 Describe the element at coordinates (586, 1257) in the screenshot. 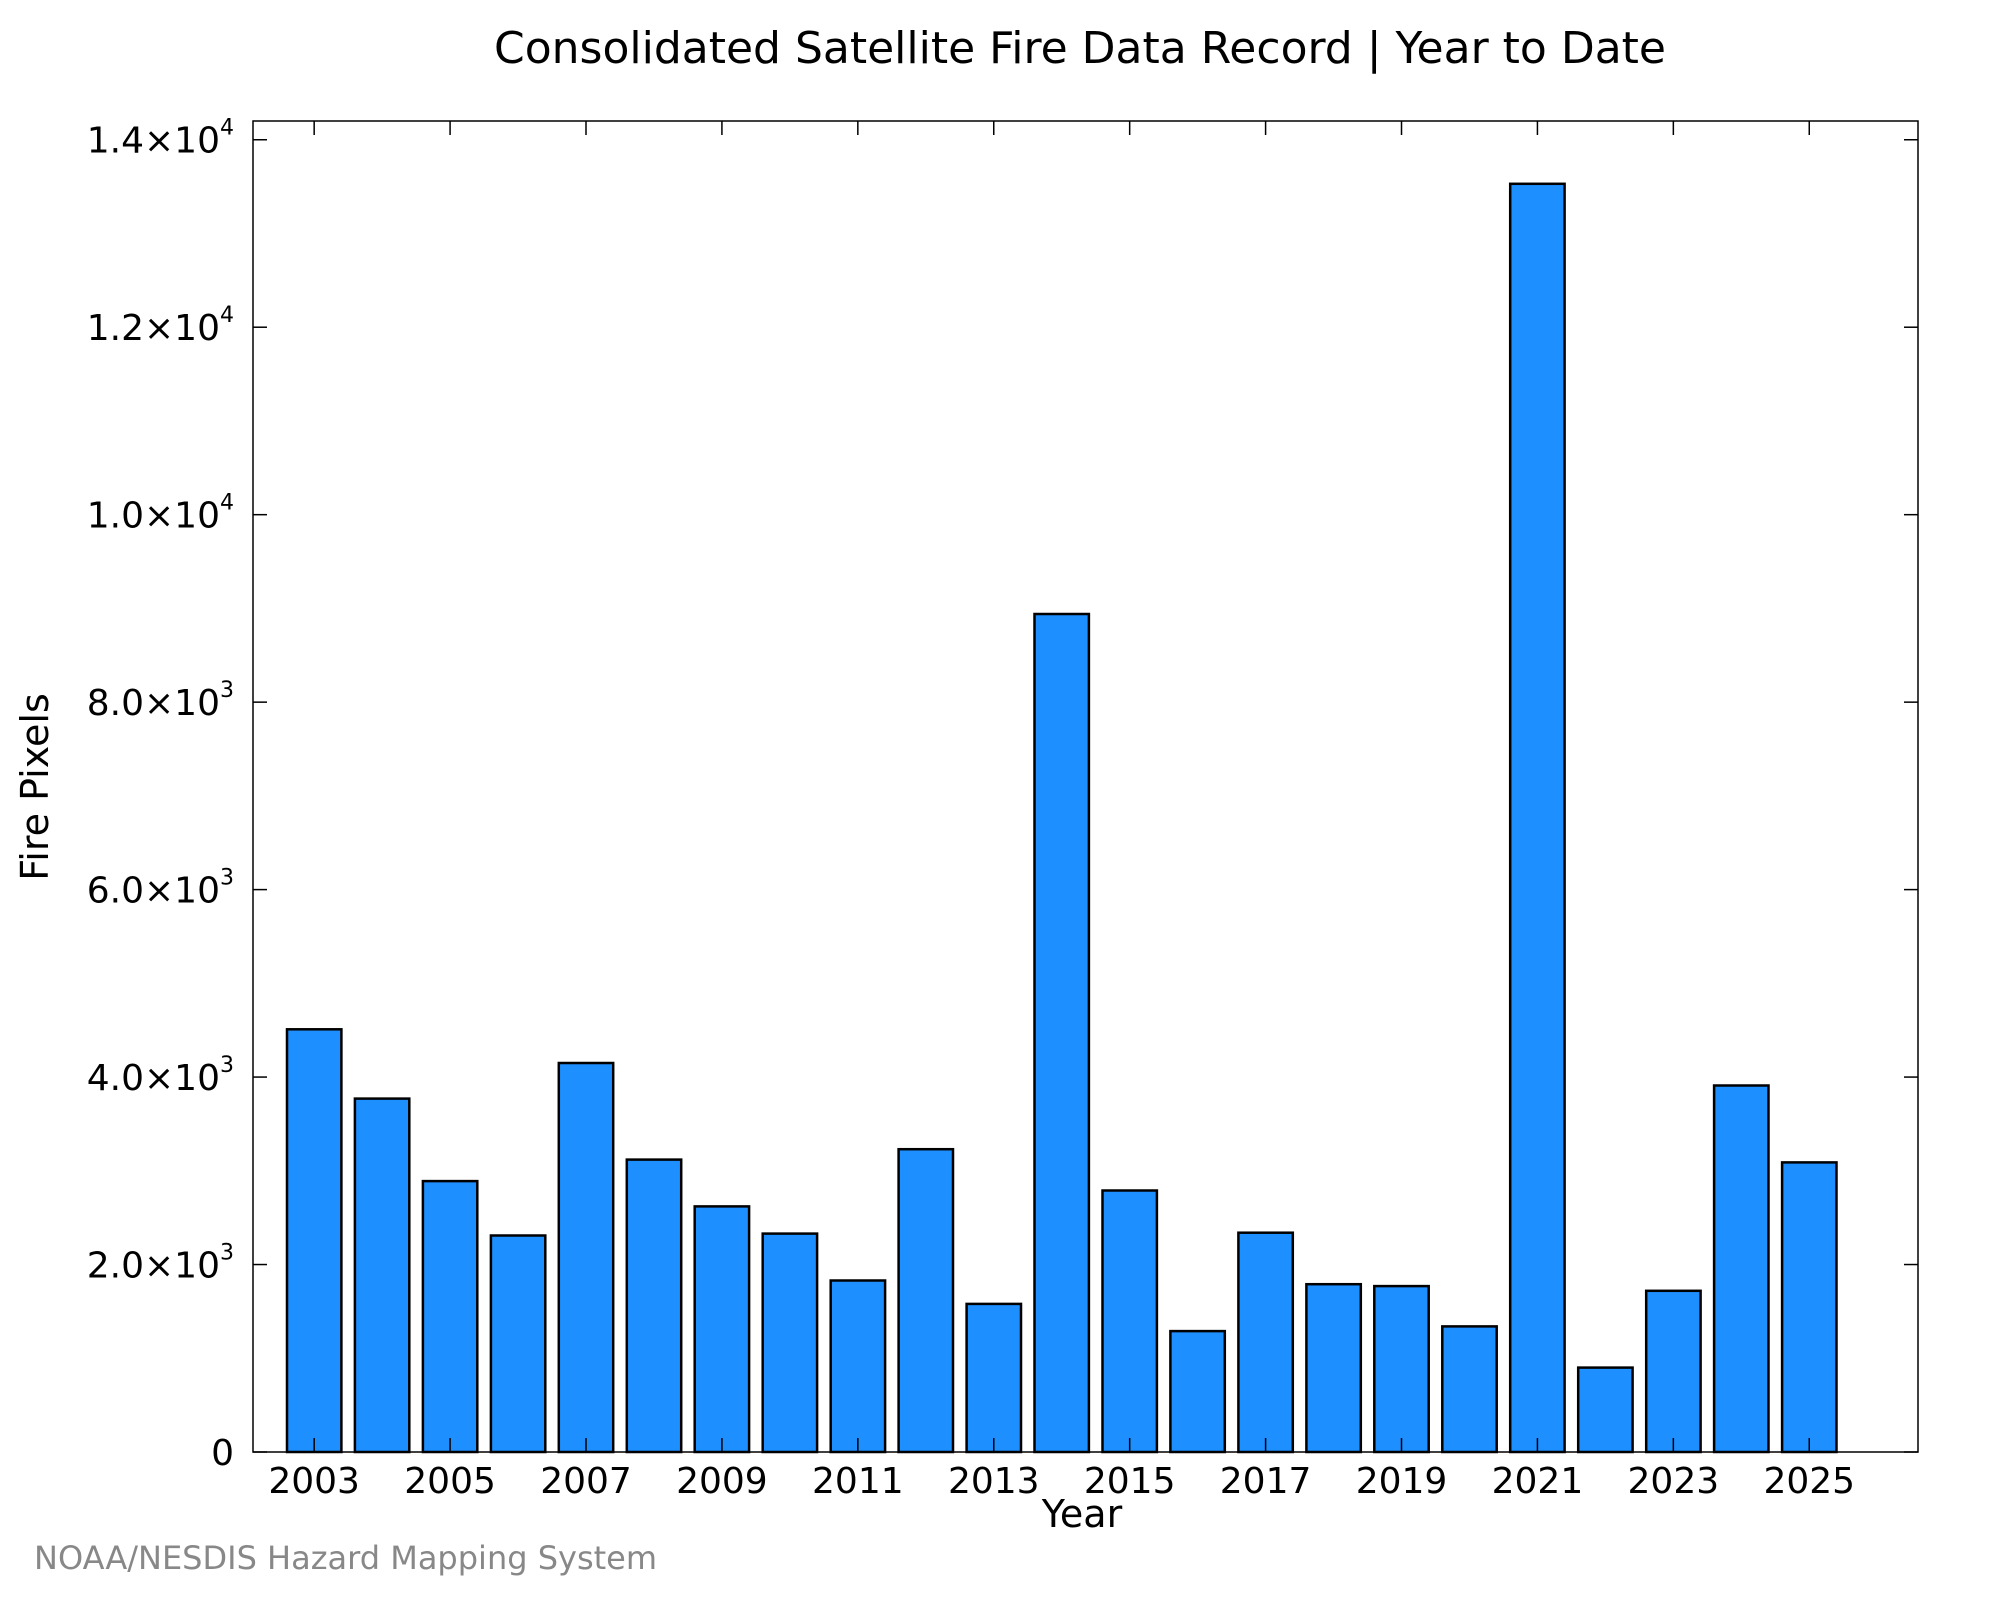

I see `bar-2007` at that location.